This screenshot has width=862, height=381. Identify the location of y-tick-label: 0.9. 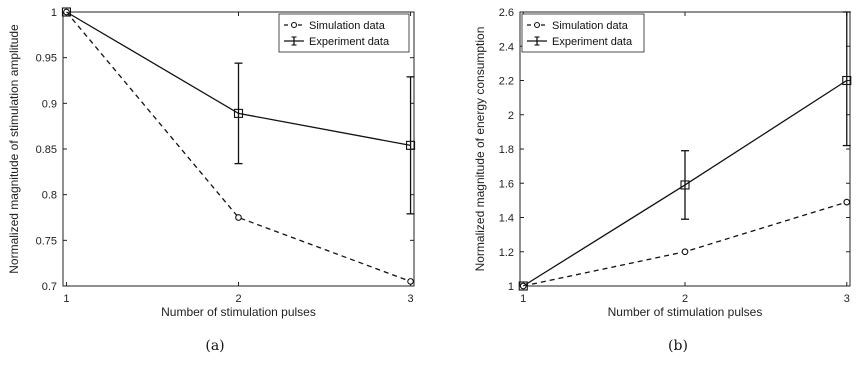
(49, 104).